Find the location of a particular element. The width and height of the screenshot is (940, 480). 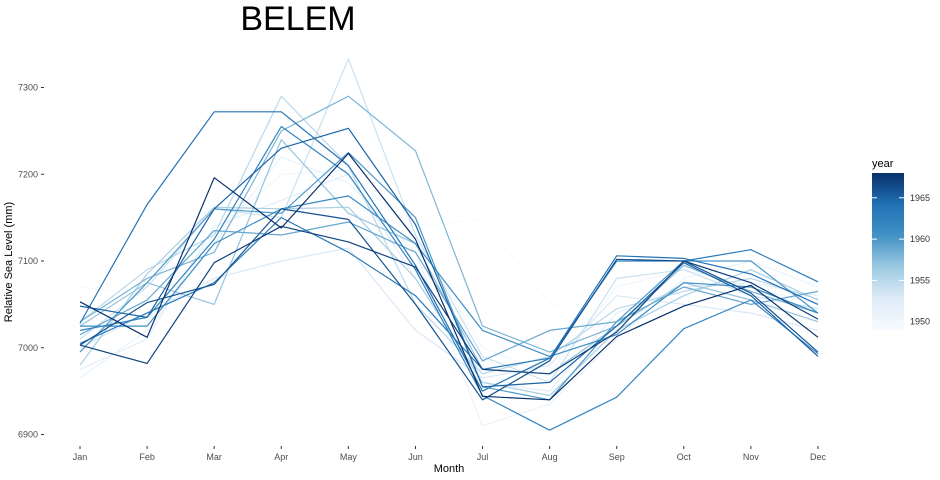

legend-tick-label: 1955 is located at coordinates (920, 280).